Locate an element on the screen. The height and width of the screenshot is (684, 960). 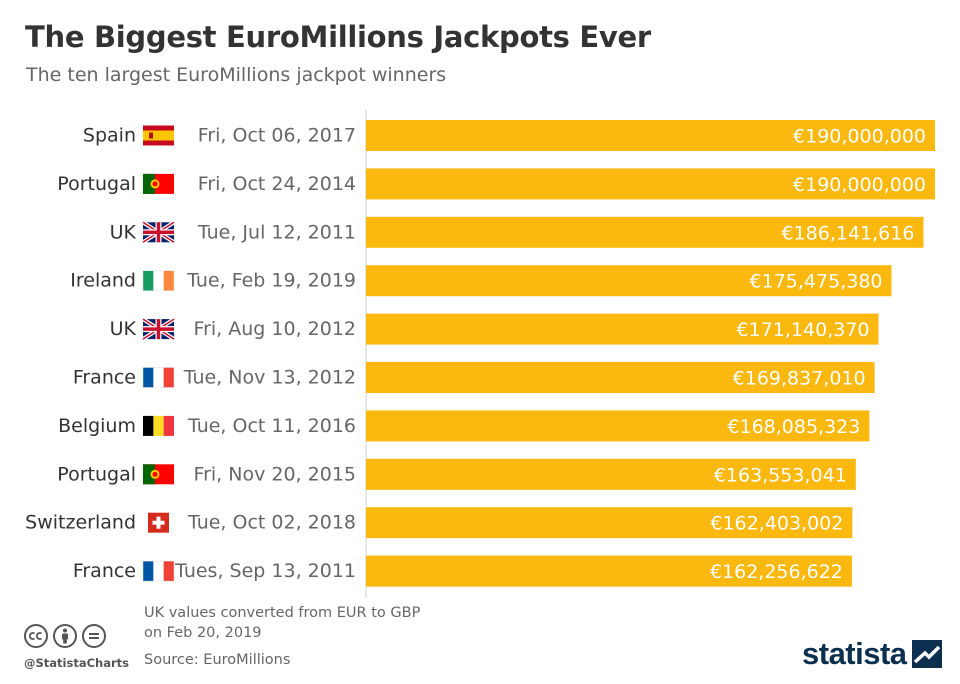
draw-date-label: Tues, Sep 13, 2011 is located at coordinates (265, 571).